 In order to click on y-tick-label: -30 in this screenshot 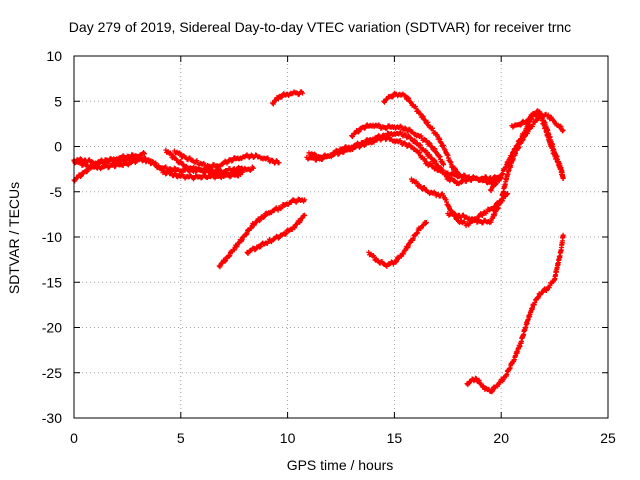, I will do `click(52, 418)`.